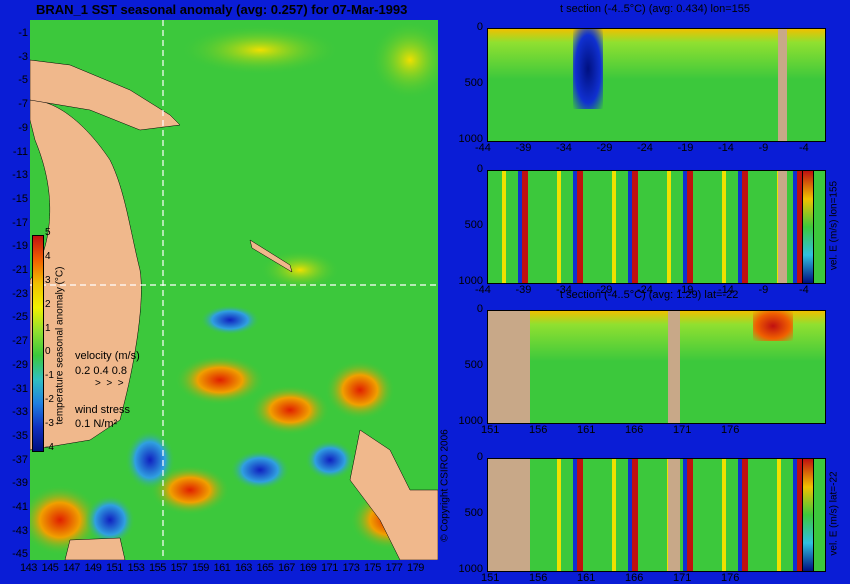  What do you see at coordinates (415, 568) in the screenshot?
I see `lon-tick: 179` at bounding box center [415, 568].